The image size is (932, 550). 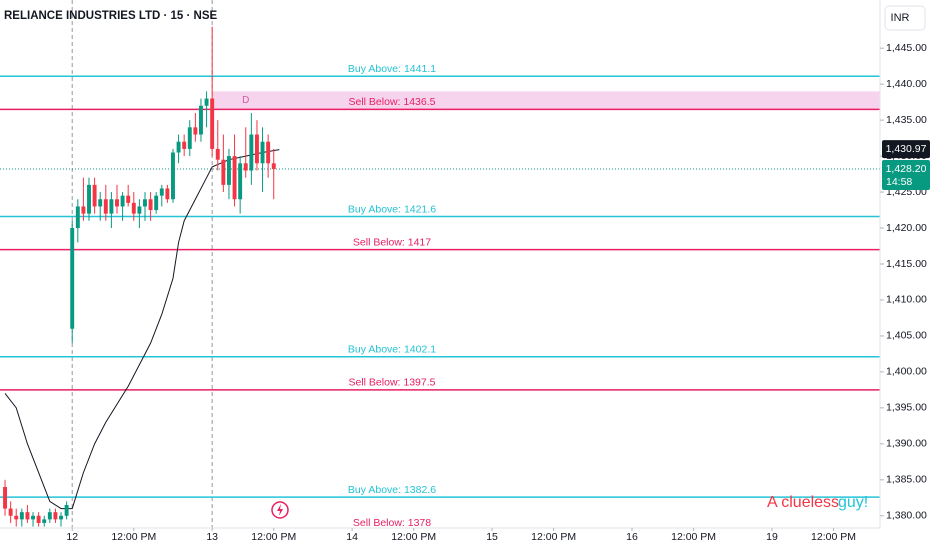 I want to click on x-tick-label: 13, so click(x=212, y=537).